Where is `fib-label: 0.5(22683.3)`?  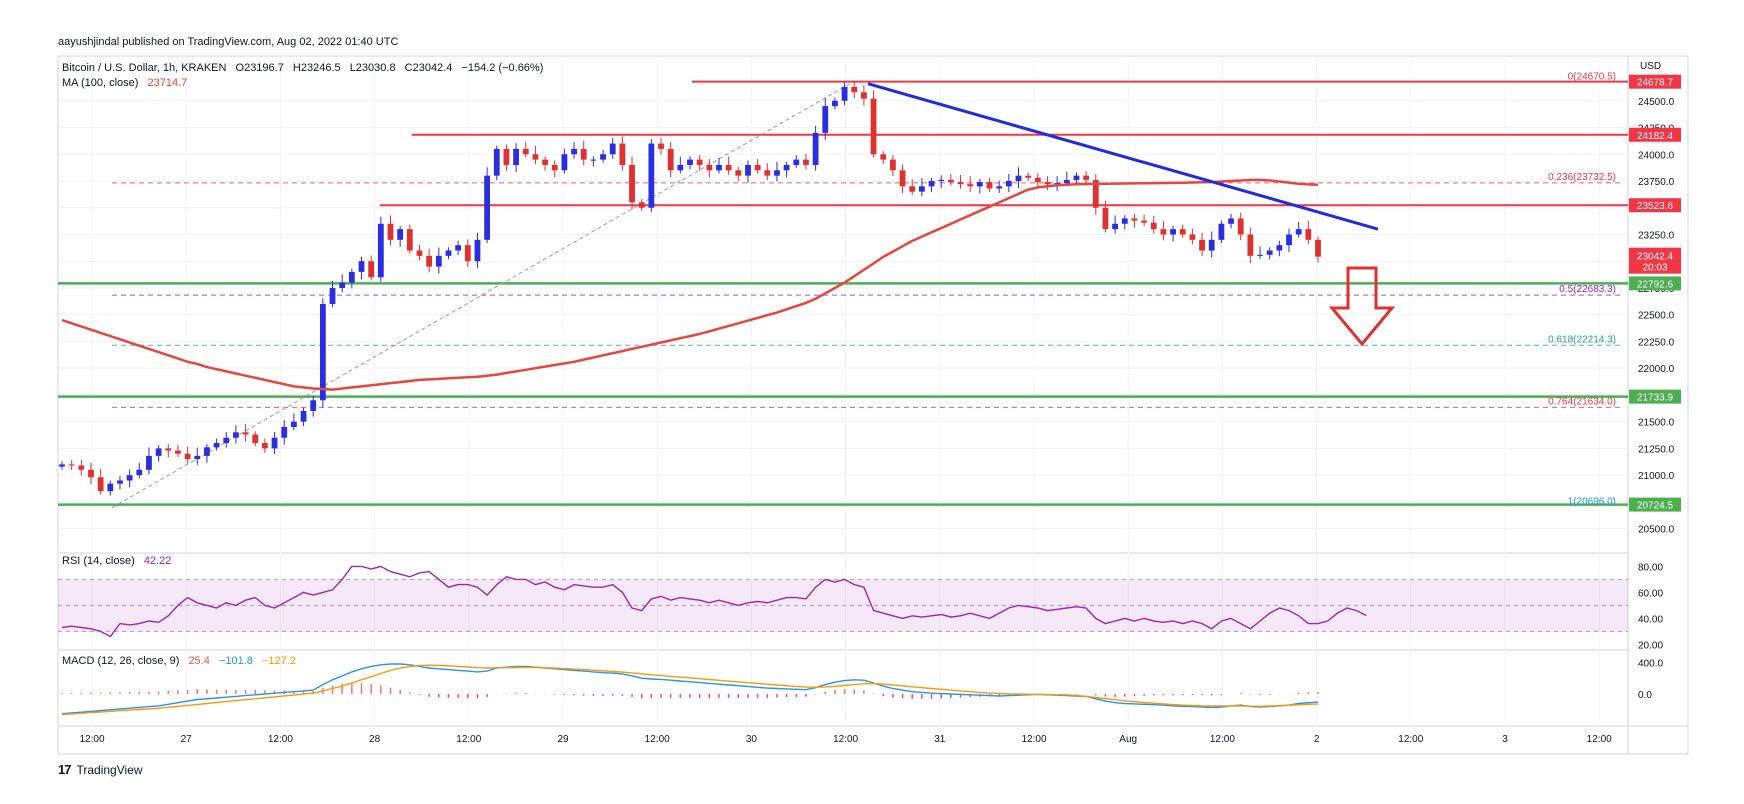
fib-label: 0.5(22683.3) is located at coordinates (1587, 289).